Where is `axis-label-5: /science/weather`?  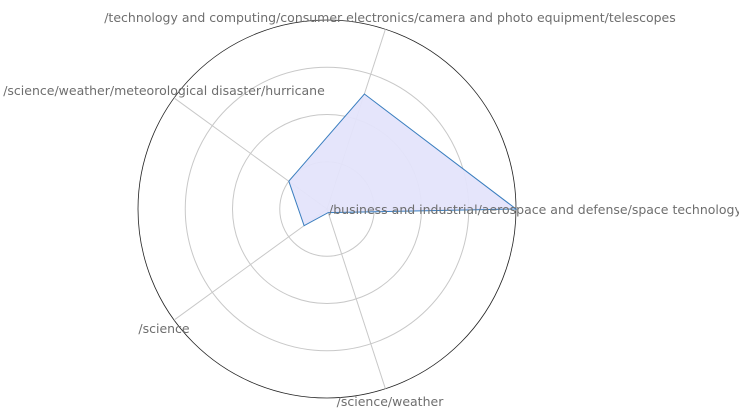
axis-label-5: /science/weather is located at coordinates (391, 401).